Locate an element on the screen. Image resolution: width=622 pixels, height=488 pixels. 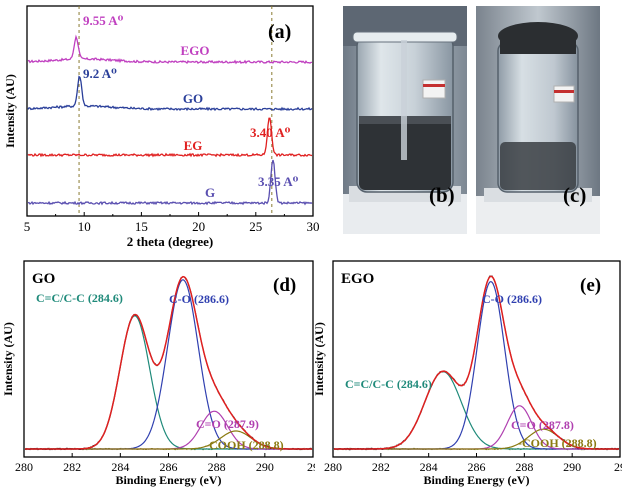
series-line-ego is located at coordinates (169, 49).